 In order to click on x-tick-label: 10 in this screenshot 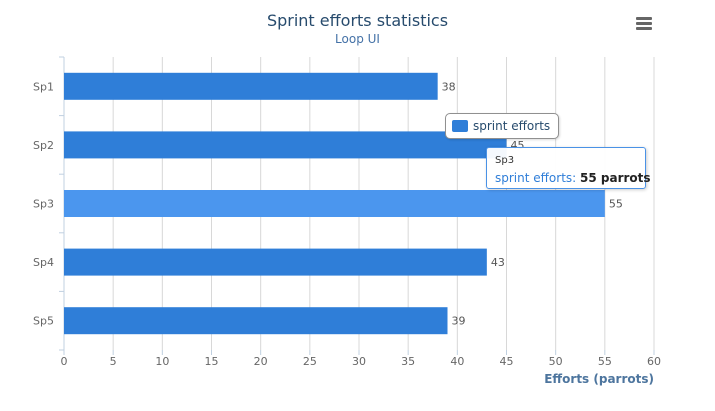, I will do `click(162, 361)`.